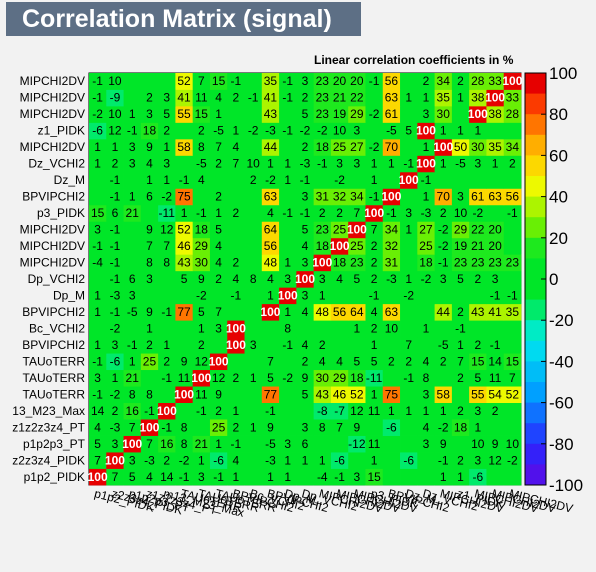  I want to click on cell-value-label: 4, so click(426, 427).